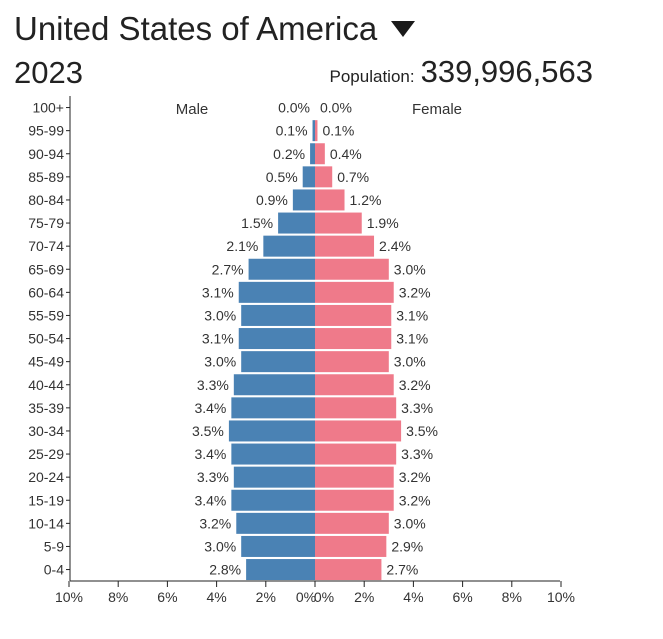 This screenshot has width=663, height=639. Describe the element at coordinates (403, 29) in the screenshot. I see `triangle-down-icon` at that location.